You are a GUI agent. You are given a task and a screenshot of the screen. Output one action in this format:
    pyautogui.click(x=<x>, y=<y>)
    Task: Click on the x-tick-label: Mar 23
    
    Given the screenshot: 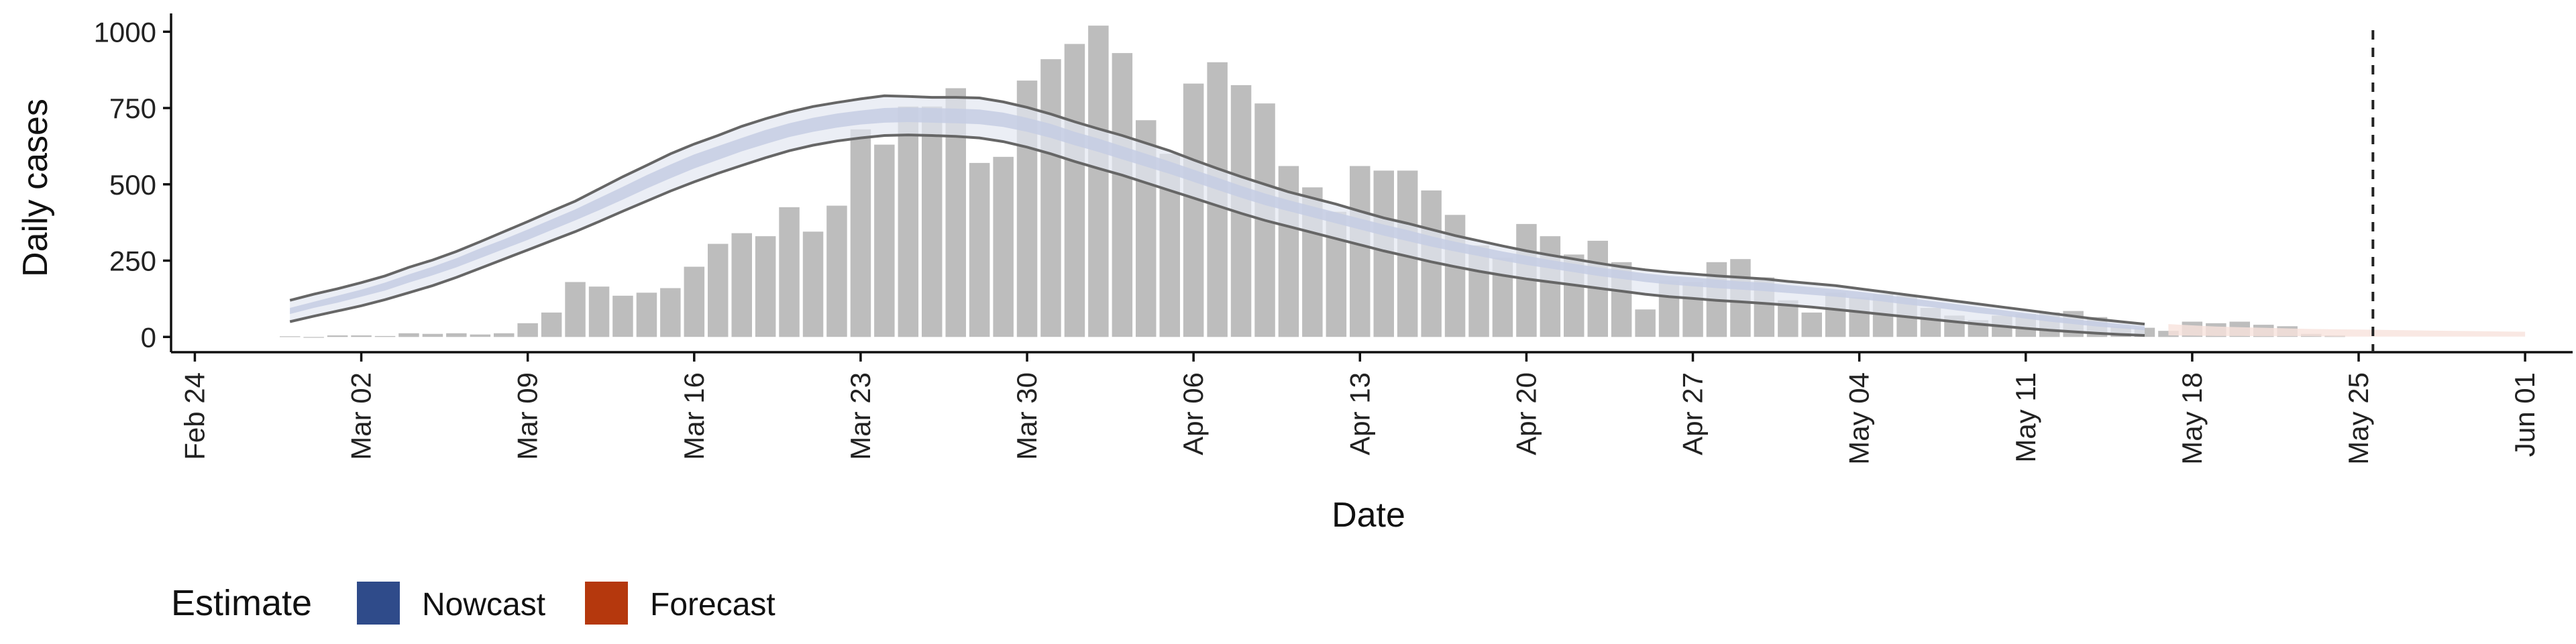 What is the action you would take?
    pyautogui.click(x=860, y=416)
    